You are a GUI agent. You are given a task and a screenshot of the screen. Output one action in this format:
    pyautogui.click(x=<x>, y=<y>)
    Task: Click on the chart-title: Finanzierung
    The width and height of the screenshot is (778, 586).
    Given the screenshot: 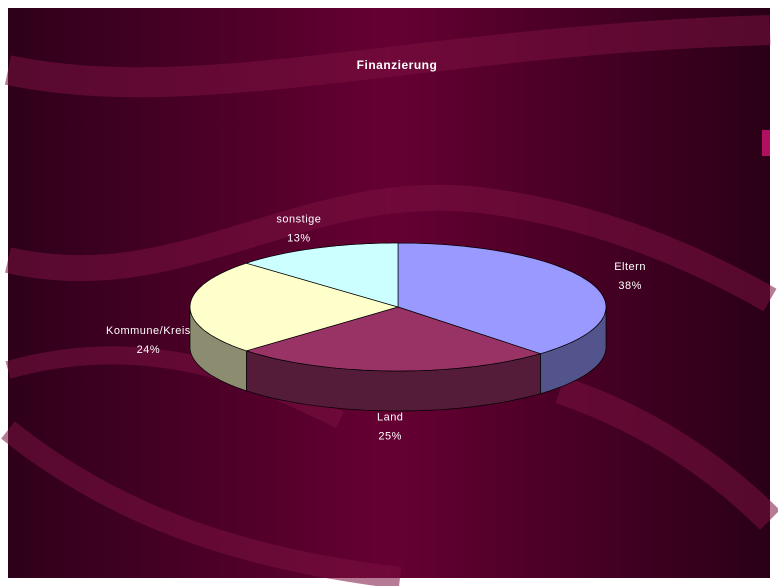 What is the action you would take?
    pyautogui.click(x=397, y=65)
    